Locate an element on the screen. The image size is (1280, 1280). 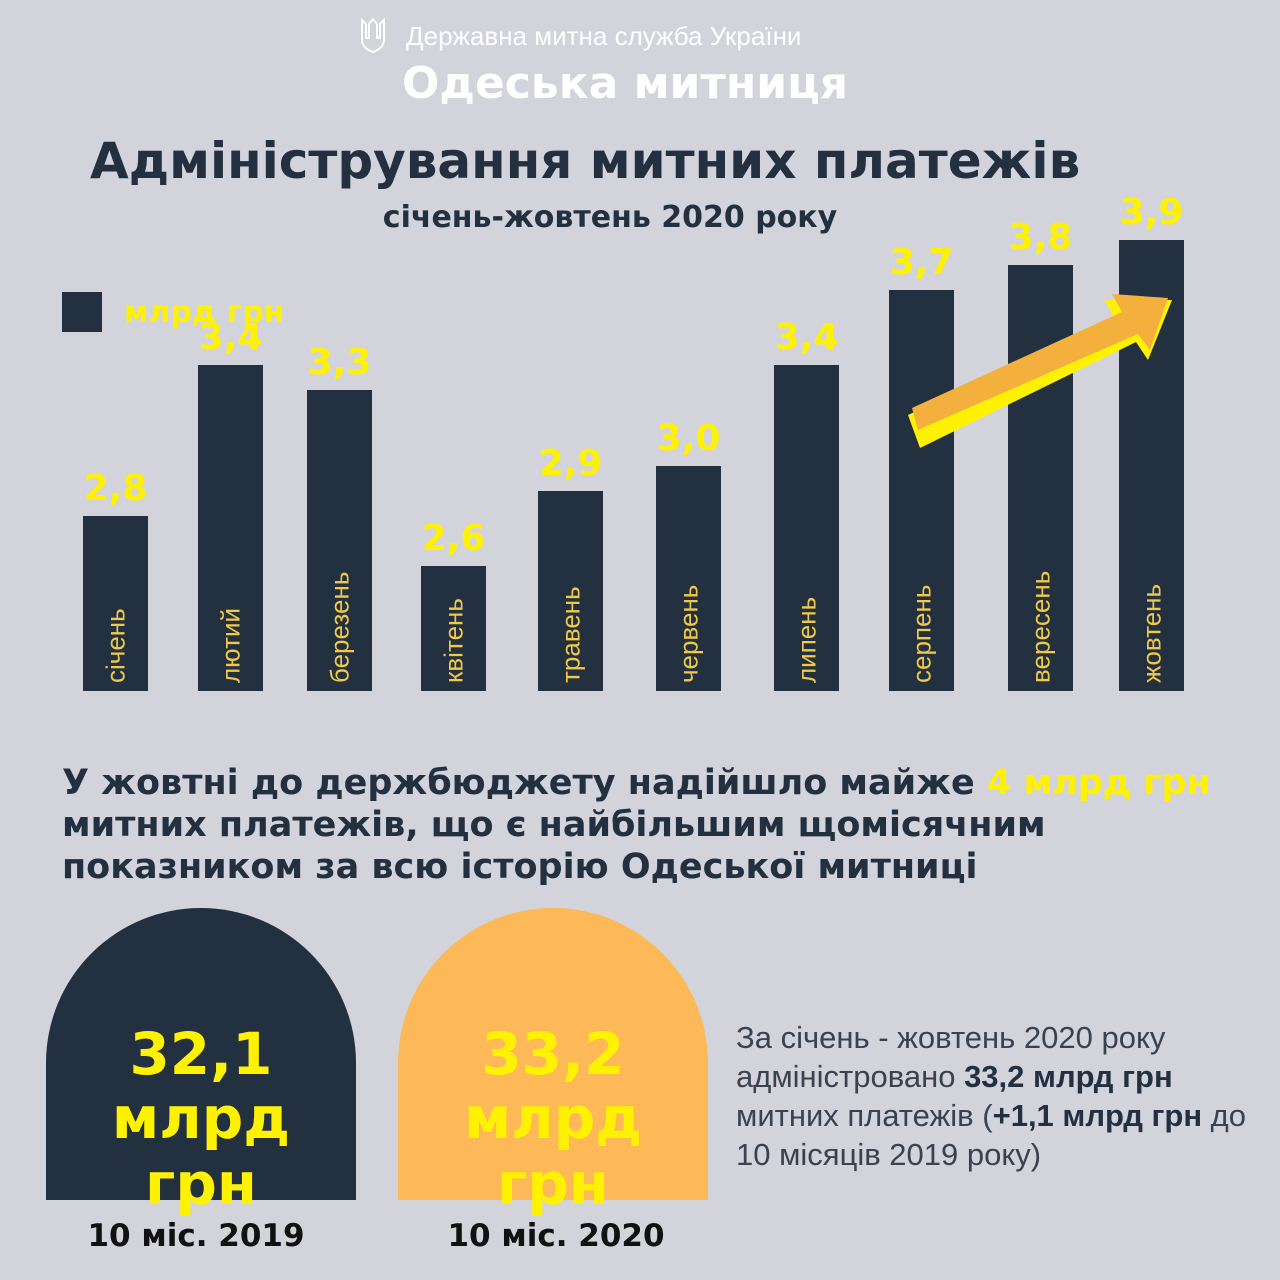
chart-subtitle: січень-жовтень 2020 року is located at coordinates (610, 217).